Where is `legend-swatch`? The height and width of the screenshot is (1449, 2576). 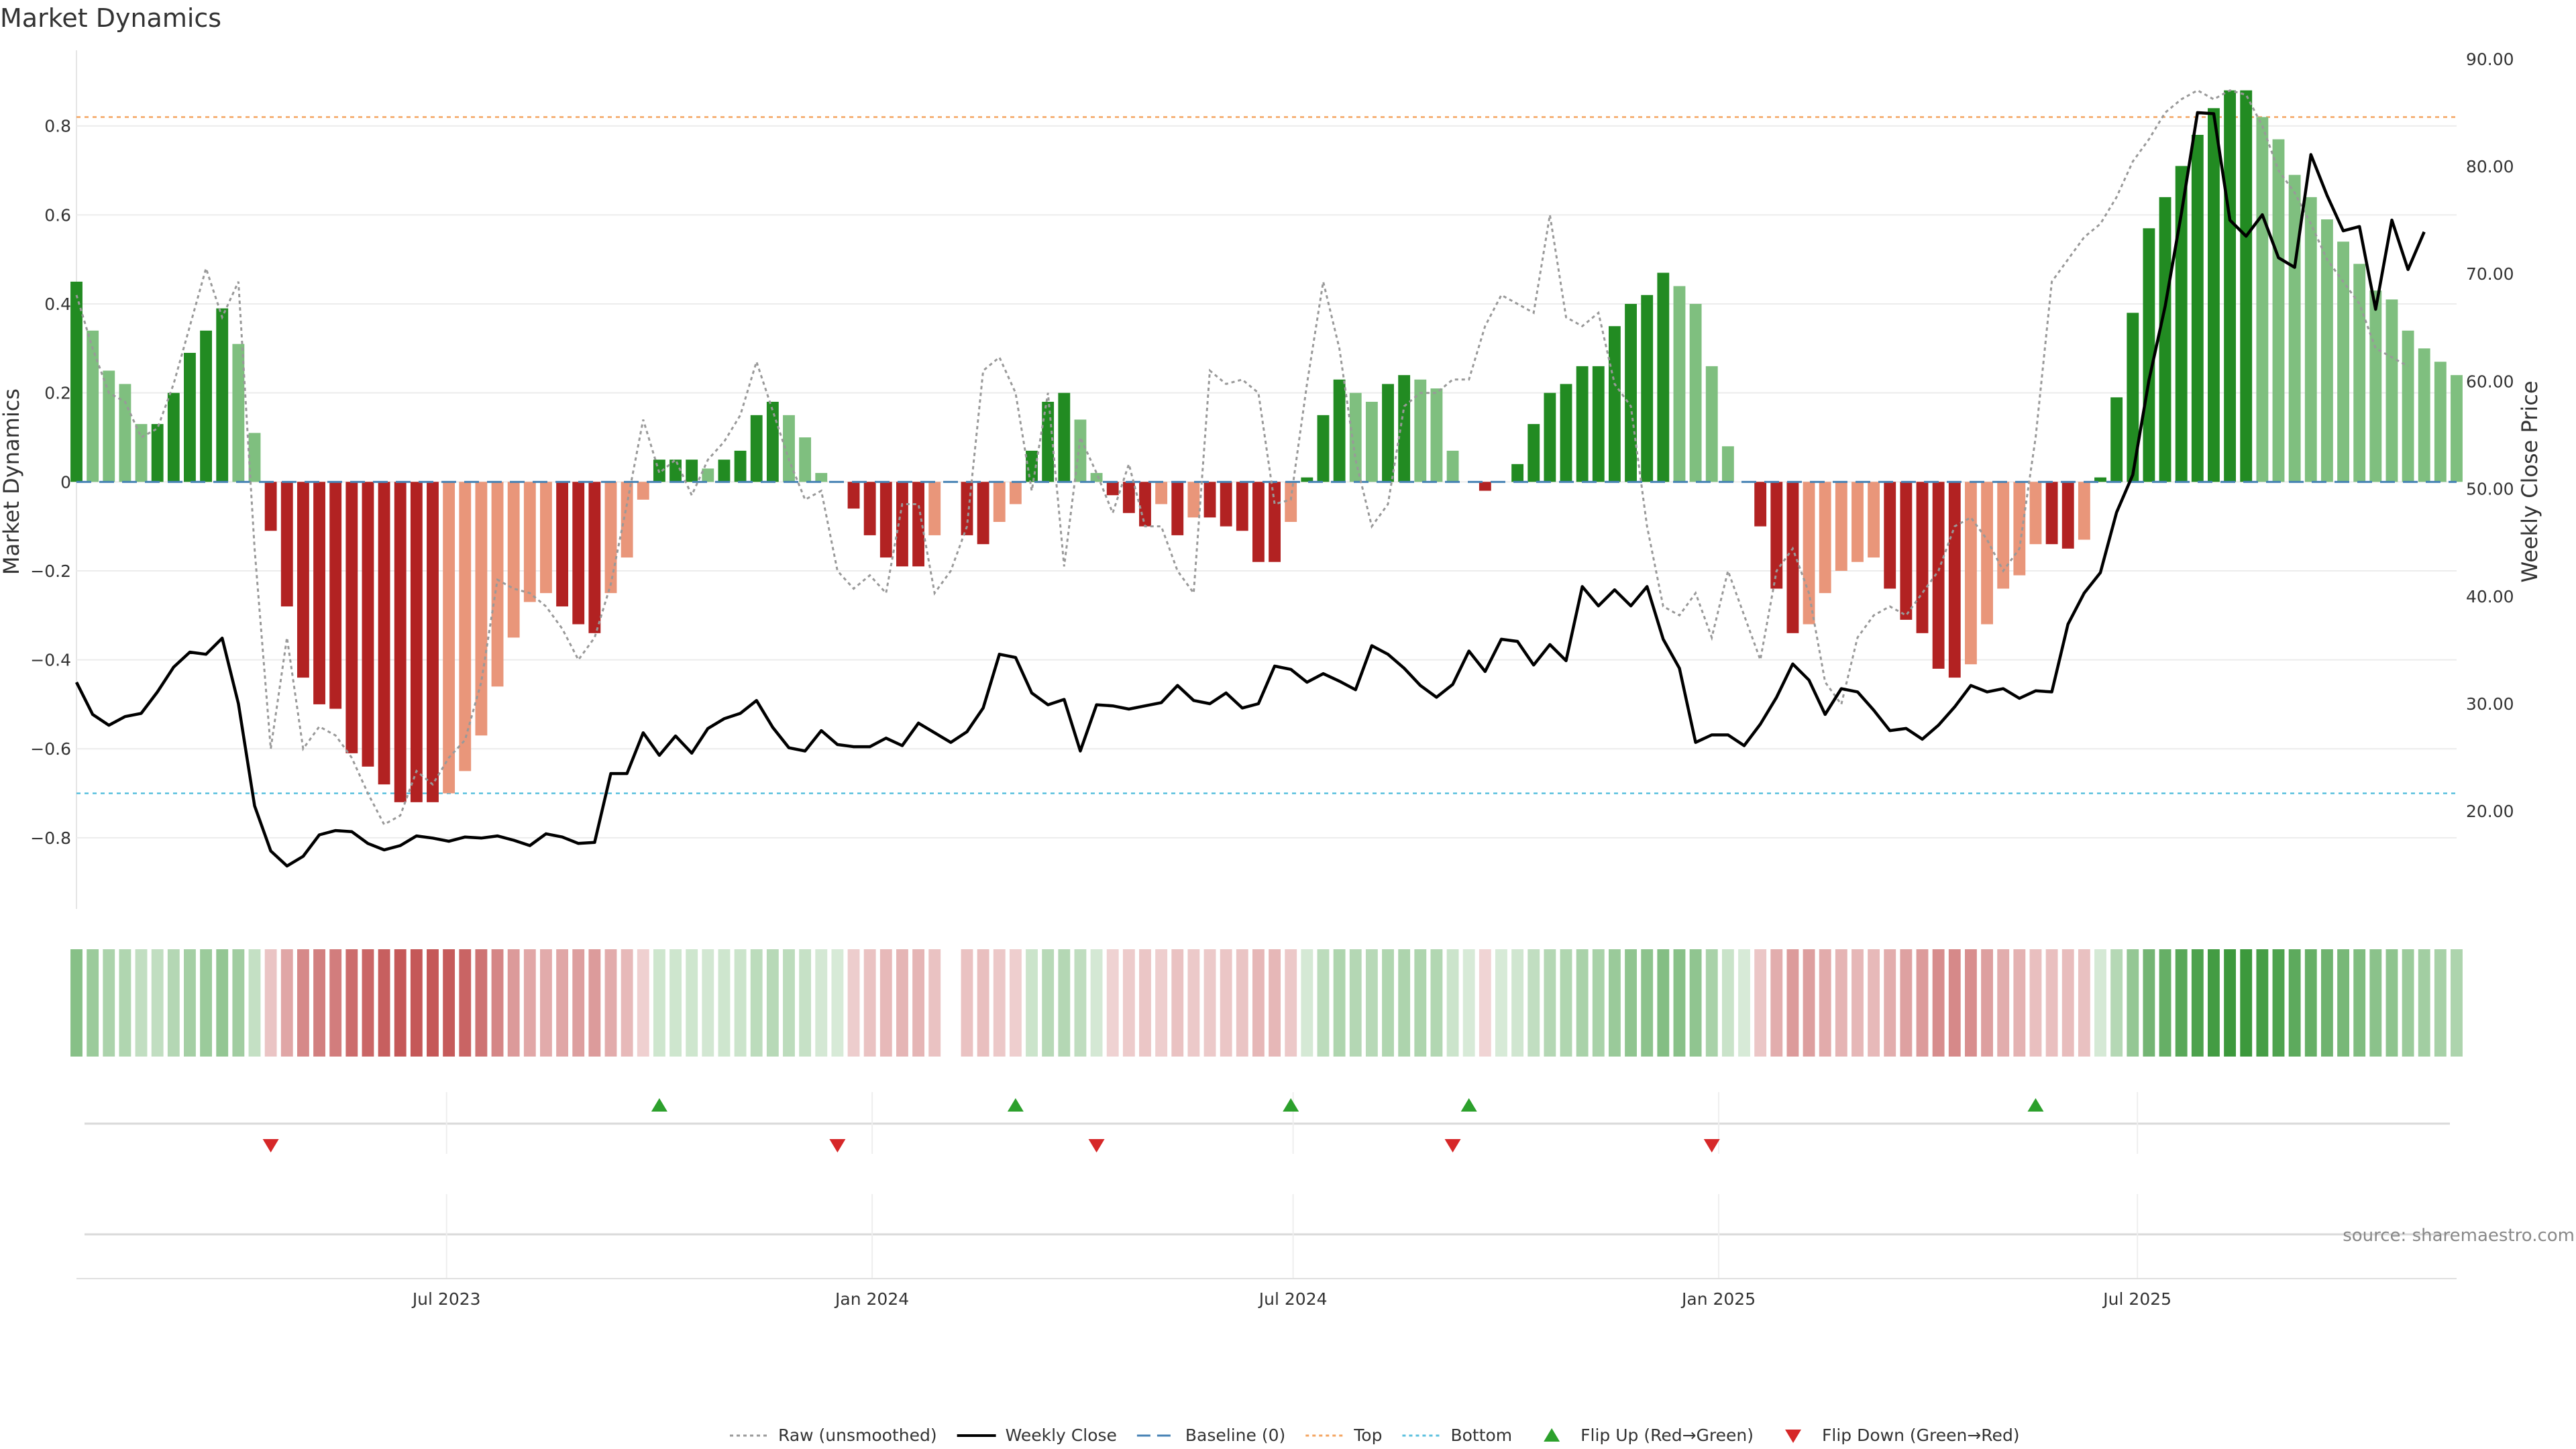 legend-swatch is located at coordinates (1552, 1435).